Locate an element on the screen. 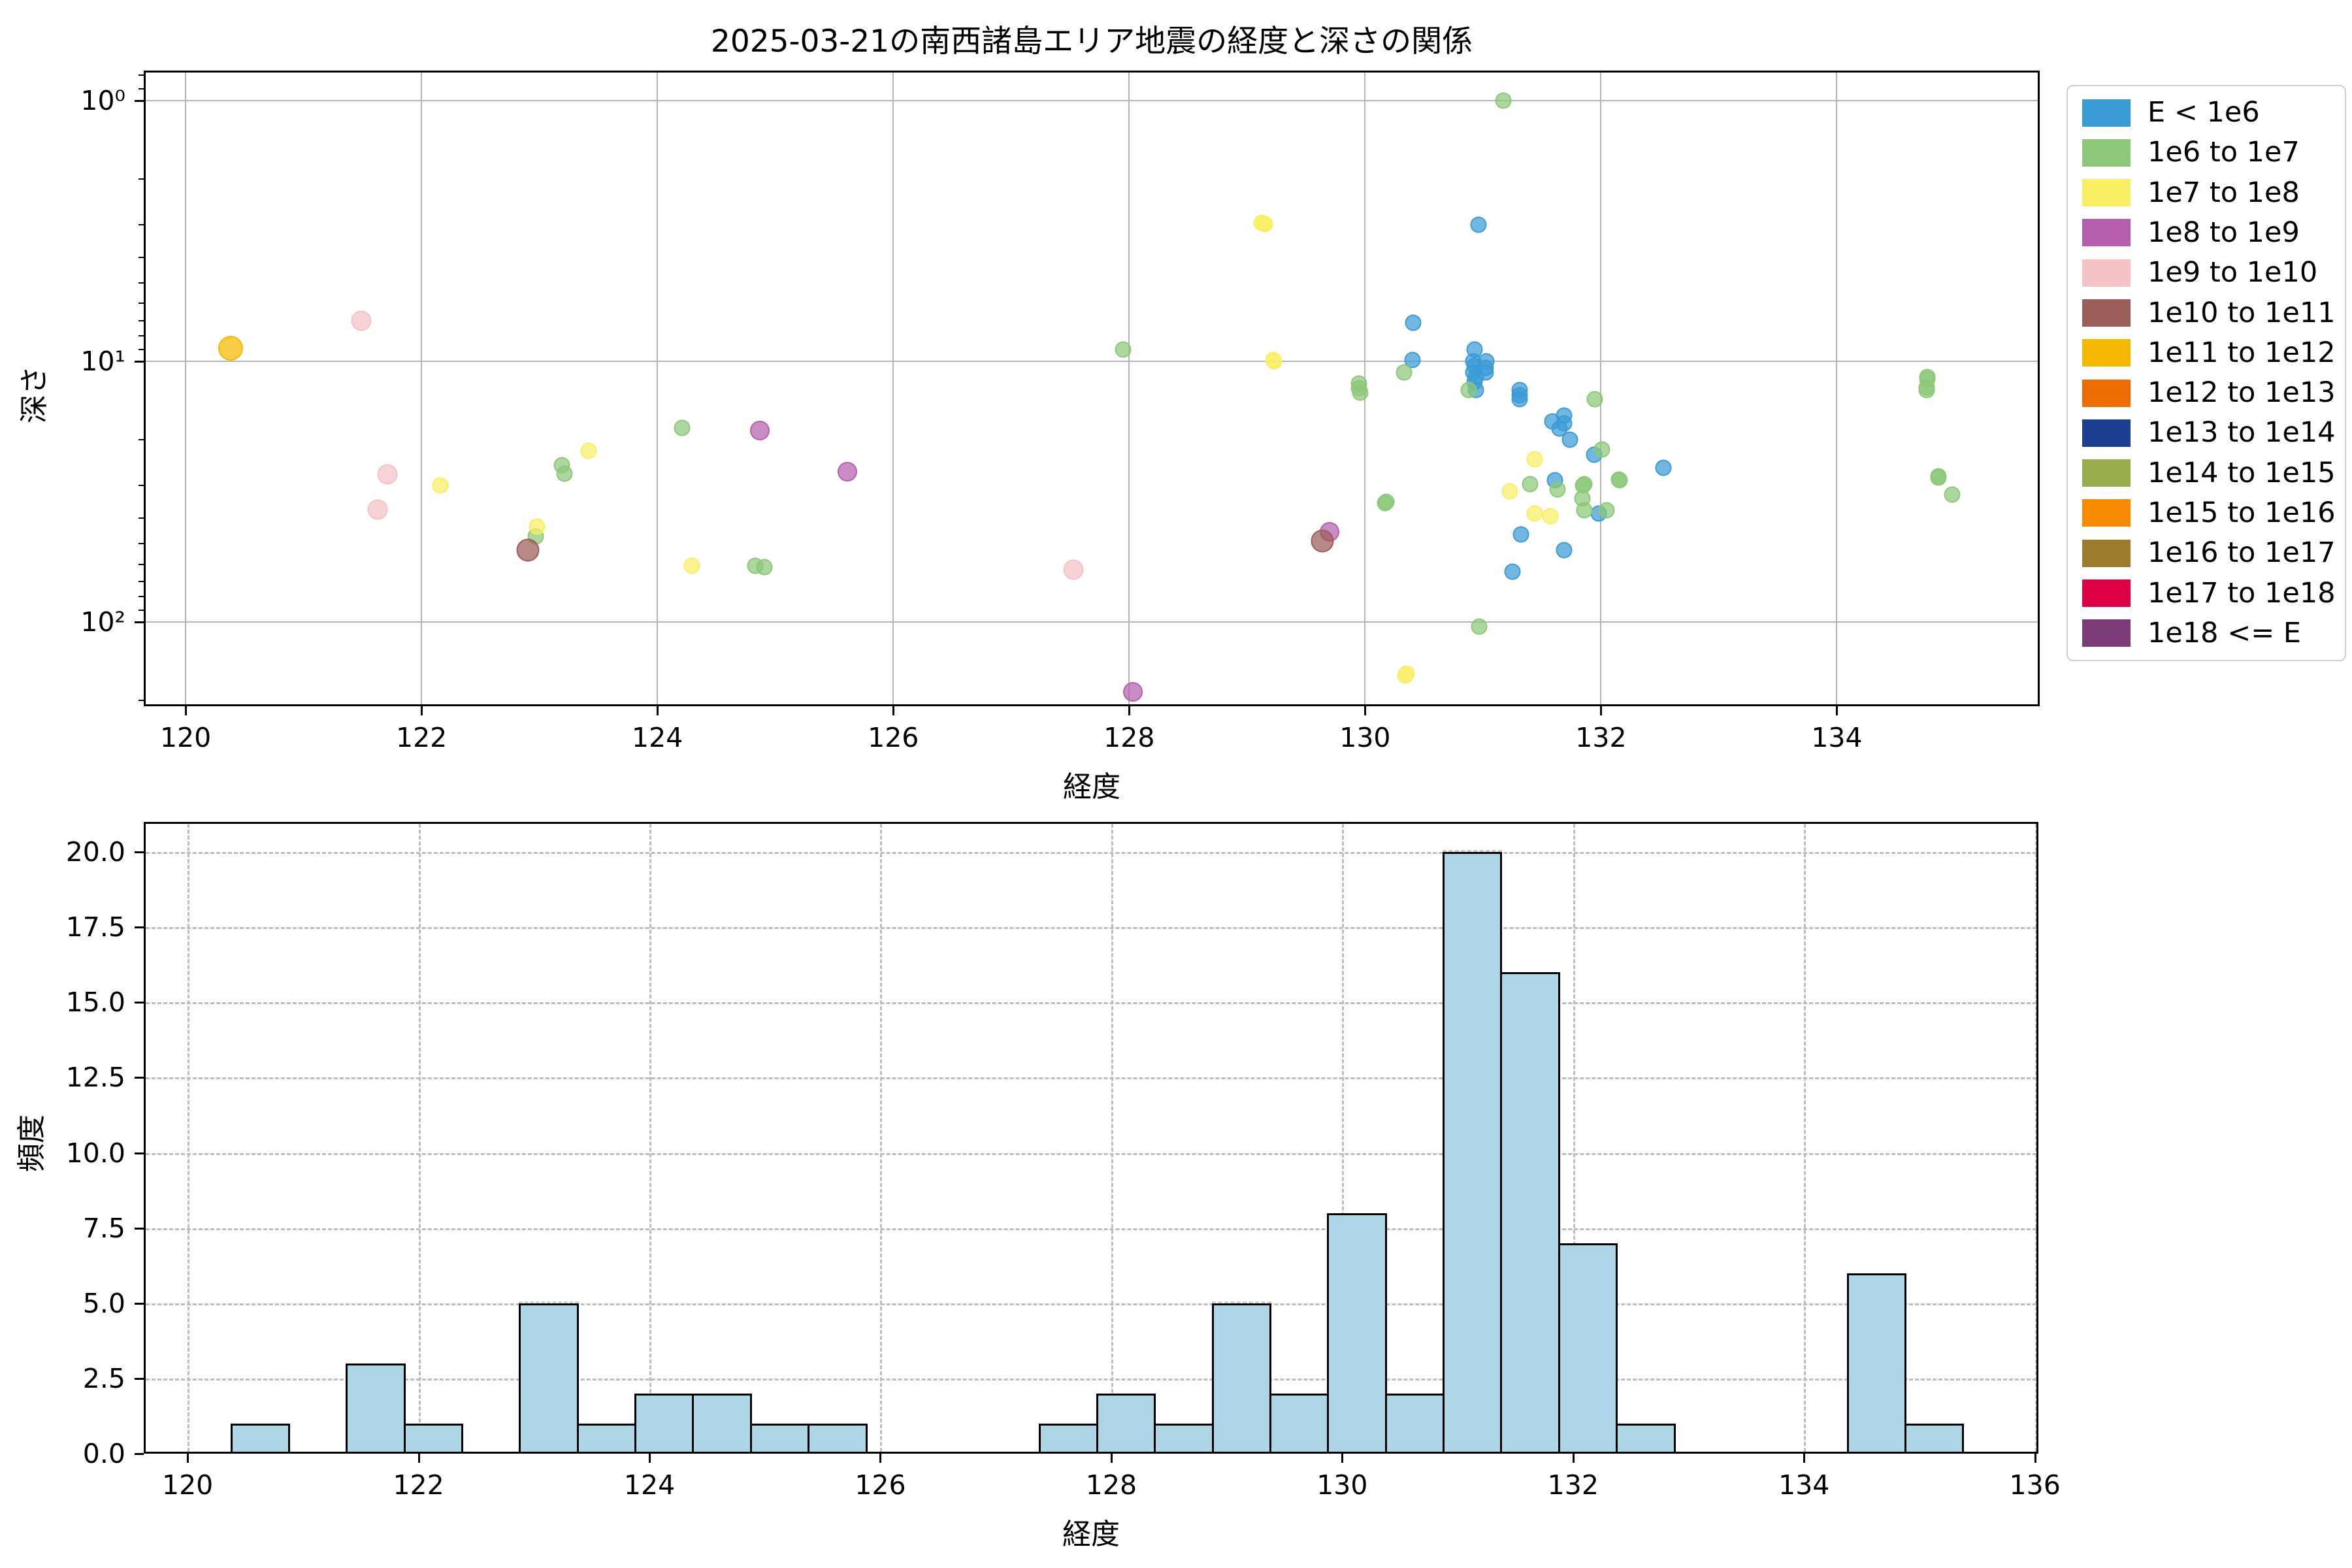 This screenshot has height=1568, width=2352. legend-entry: 1e14 to 1e15 is located at coordinates (2206, 473).